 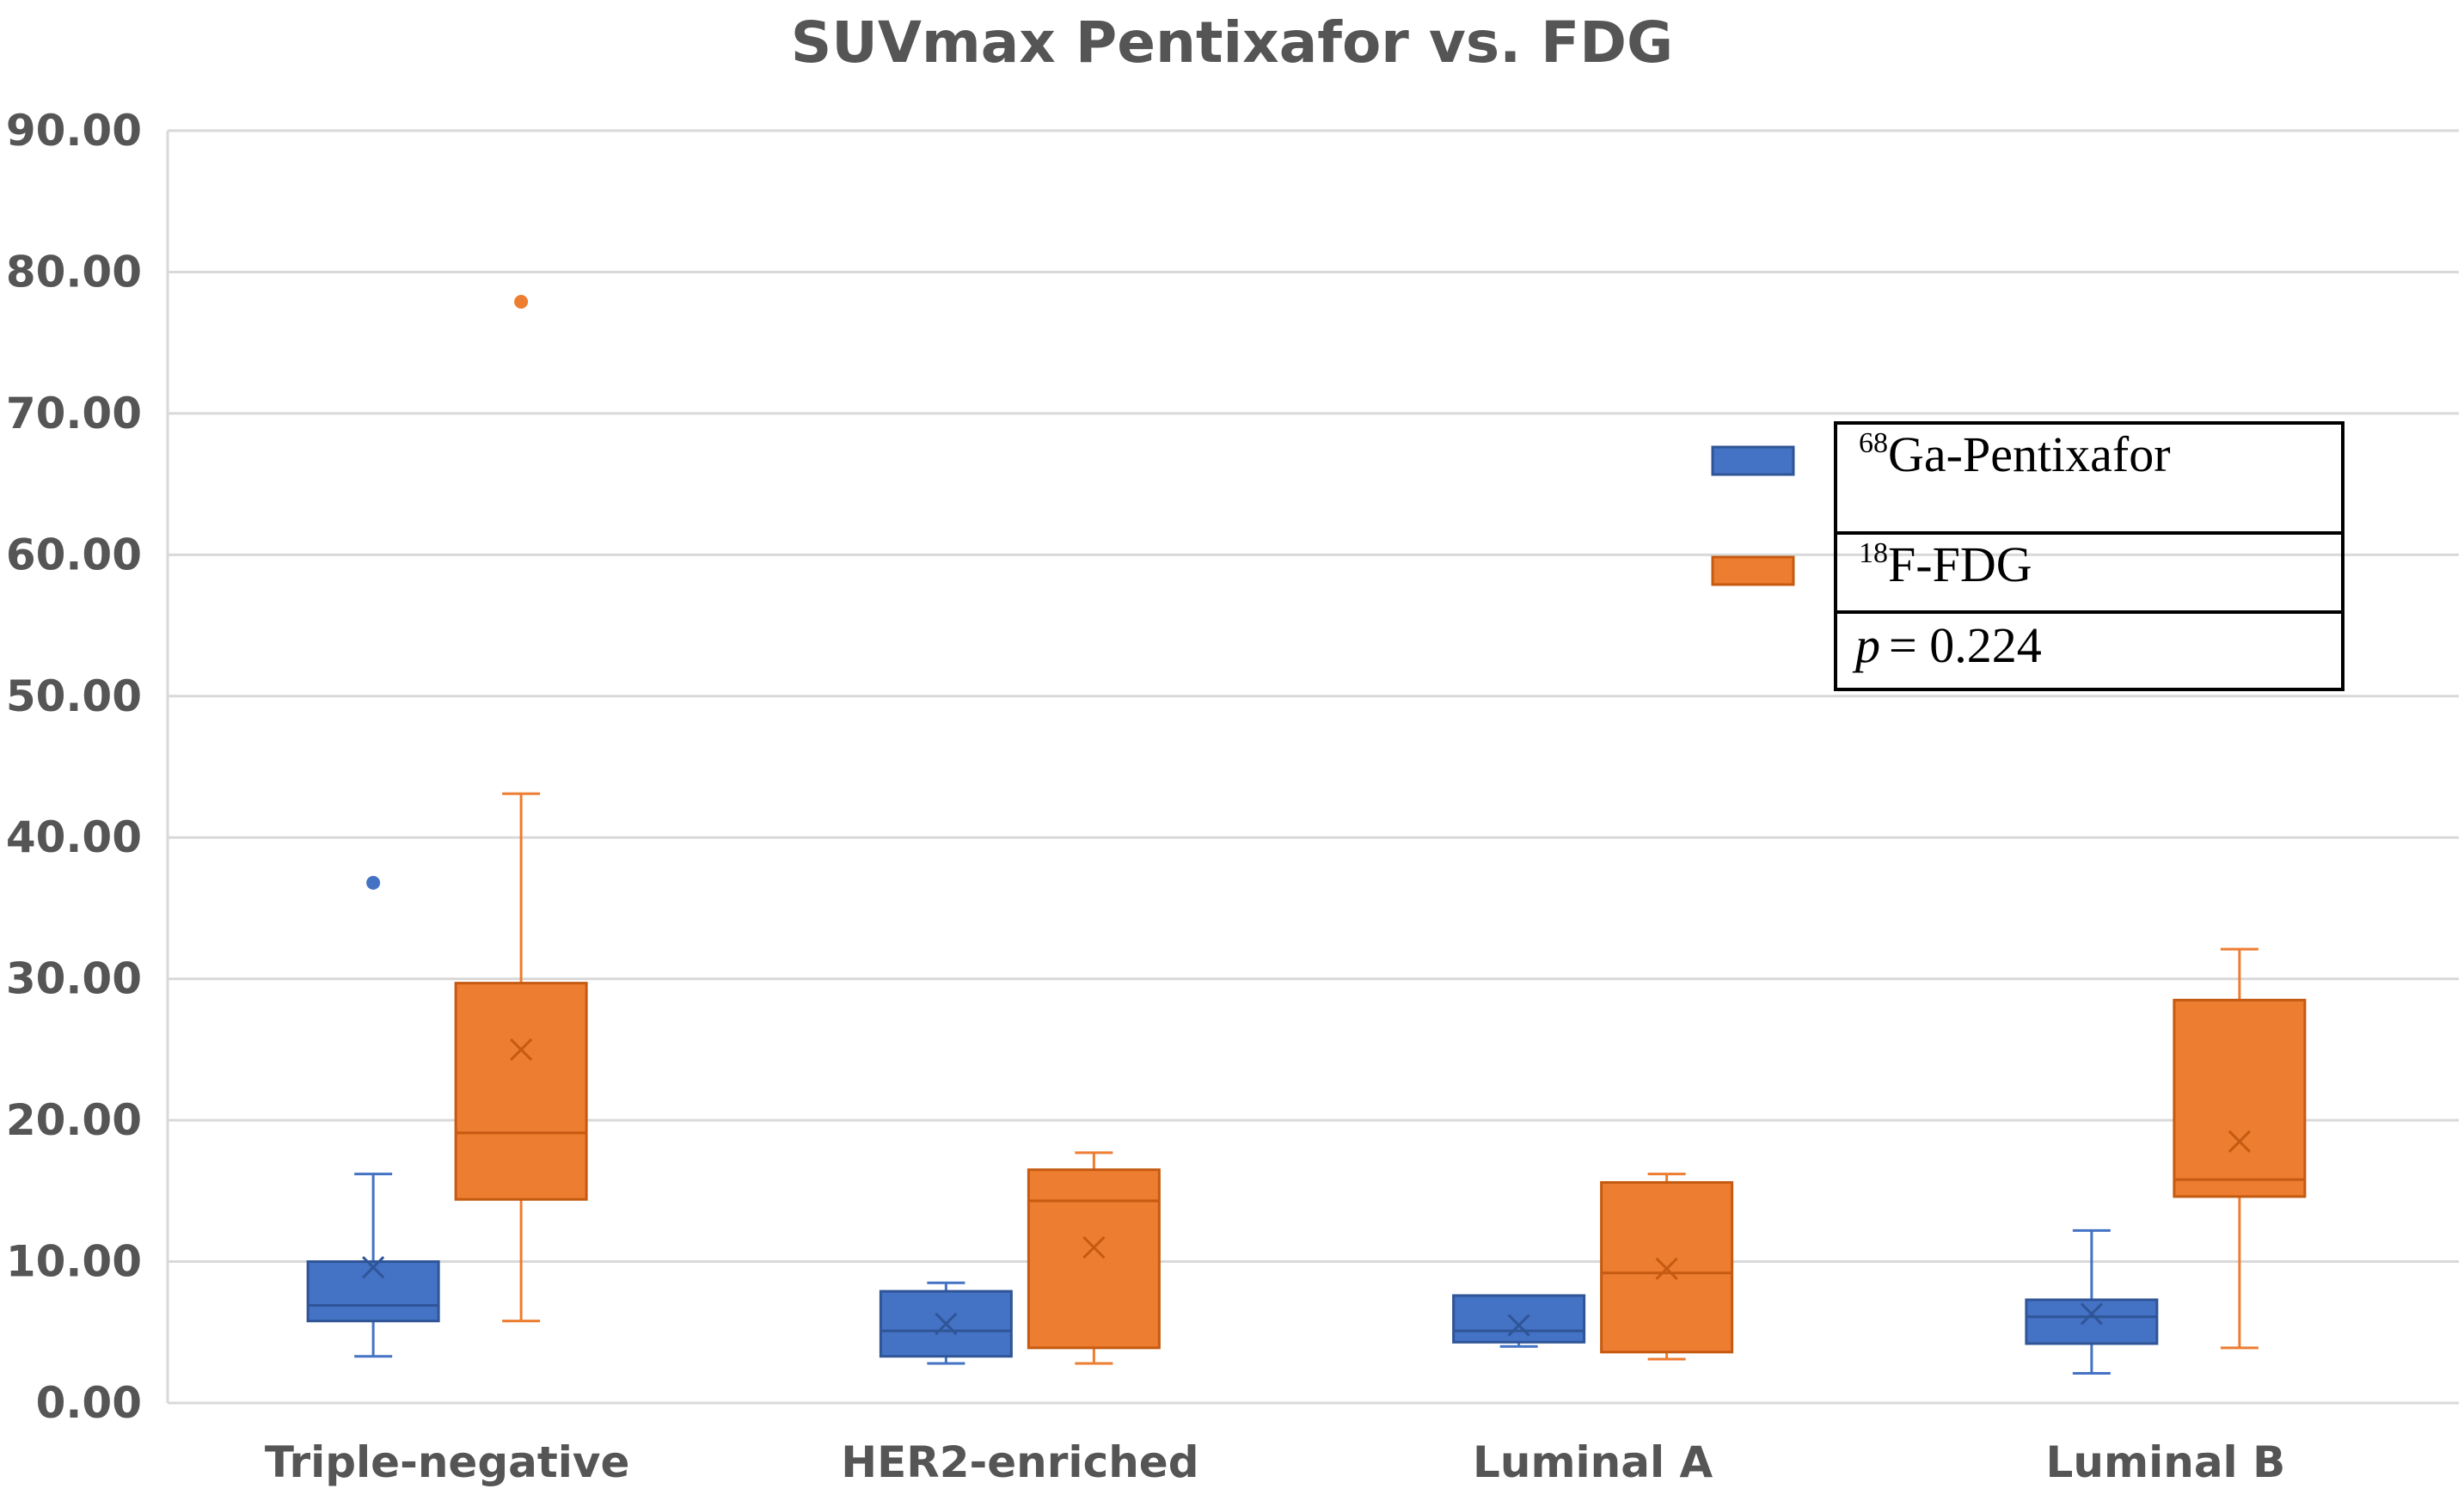 What do you see at coordinates (74, 554) in the screenshot?
I see `y-tick-label: 60.00` at bounding box center [74, 554].